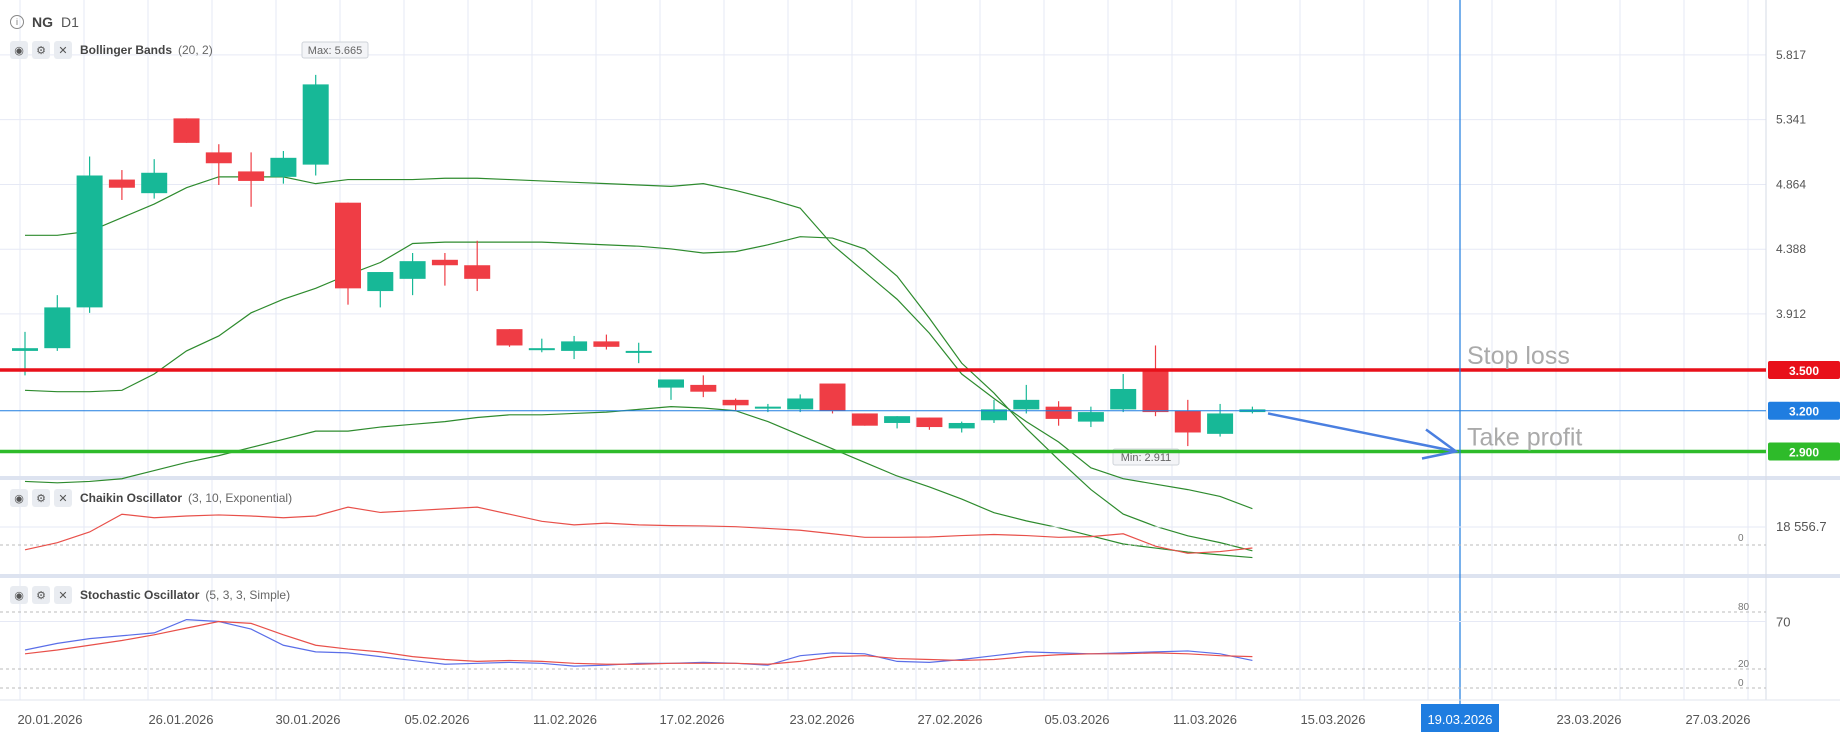 The height and width of the screenshot is (732, 1840). Describe the element at coordinates (140, 595) in the screenshot. I see `stochastic-name: Stochastic Oscillator` at that location.